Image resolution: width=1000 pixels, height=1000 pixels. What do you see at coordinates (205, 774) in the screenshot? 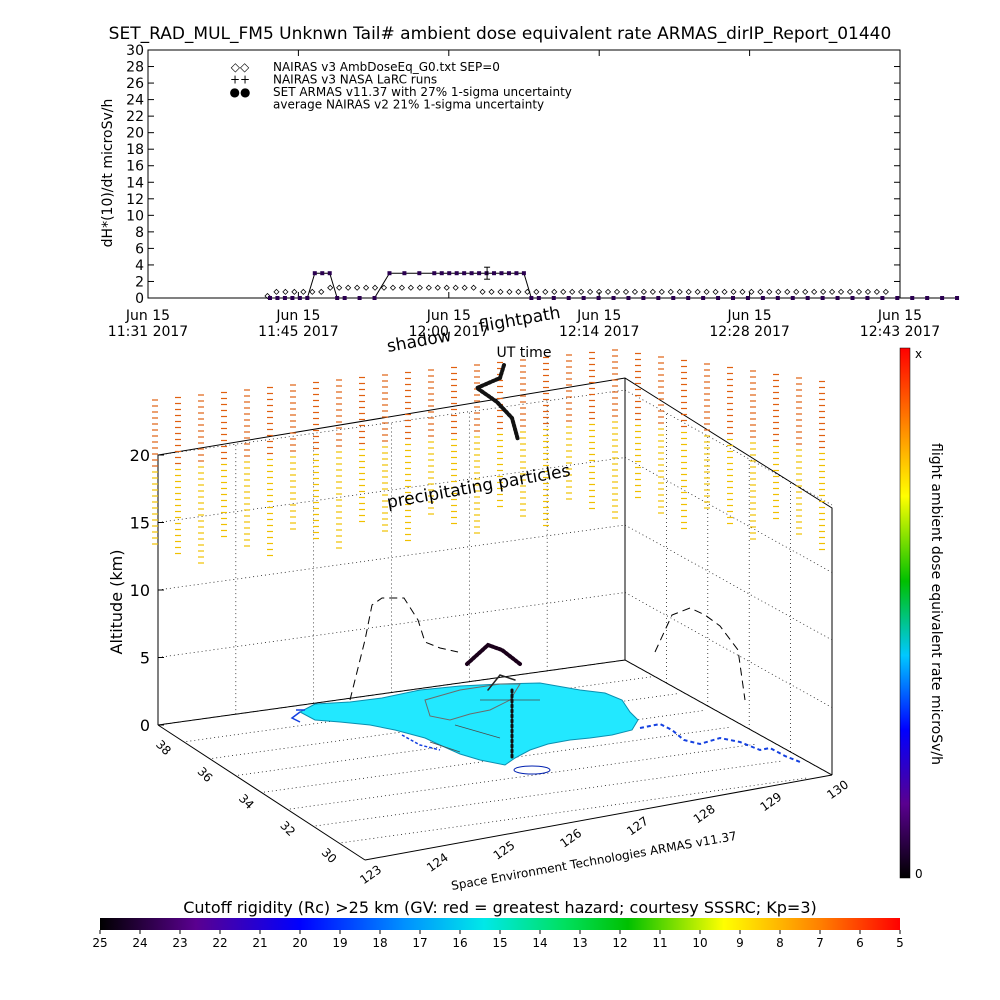
I see `latitude-tick-label: 36` at bounding box center [205, 774].